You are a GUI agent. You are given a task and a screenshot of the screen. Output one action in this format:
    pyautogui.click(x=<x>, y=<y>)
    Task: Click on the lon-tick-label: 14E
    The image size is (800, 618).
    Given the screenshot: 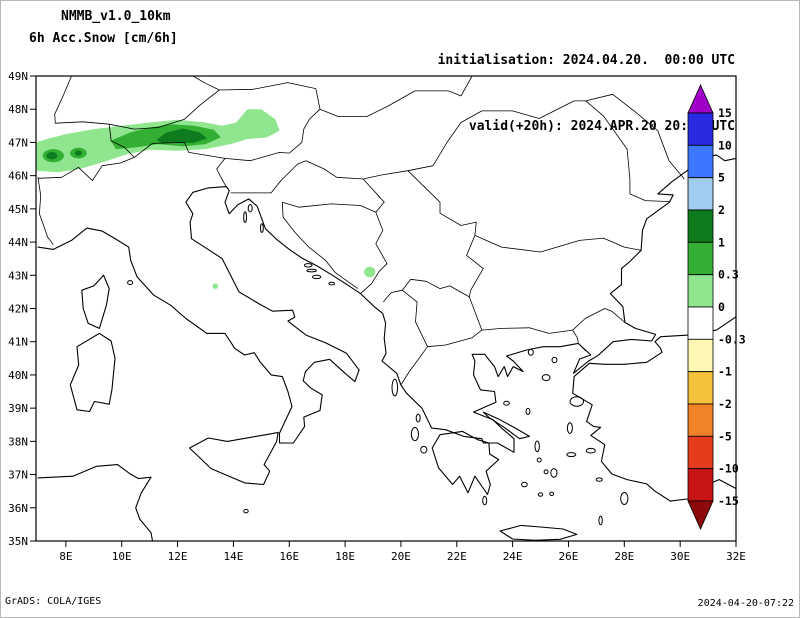 What is the action you would take?
    pyautogui.click(x=233, y=556)
    